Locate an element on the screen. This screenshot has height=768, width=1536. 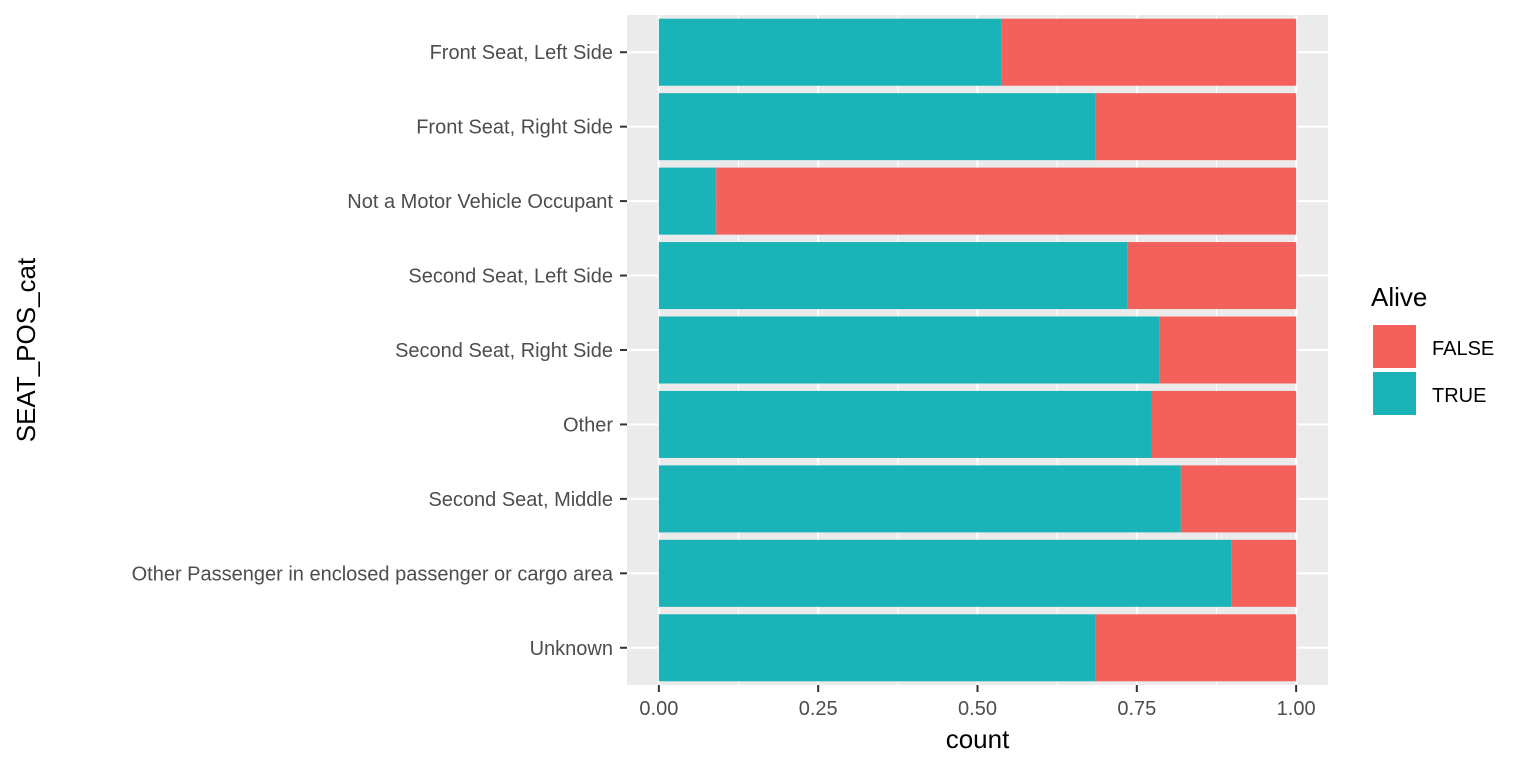
y-tick-label: Front Seat, Left Side is located at coordinates (521, 53).